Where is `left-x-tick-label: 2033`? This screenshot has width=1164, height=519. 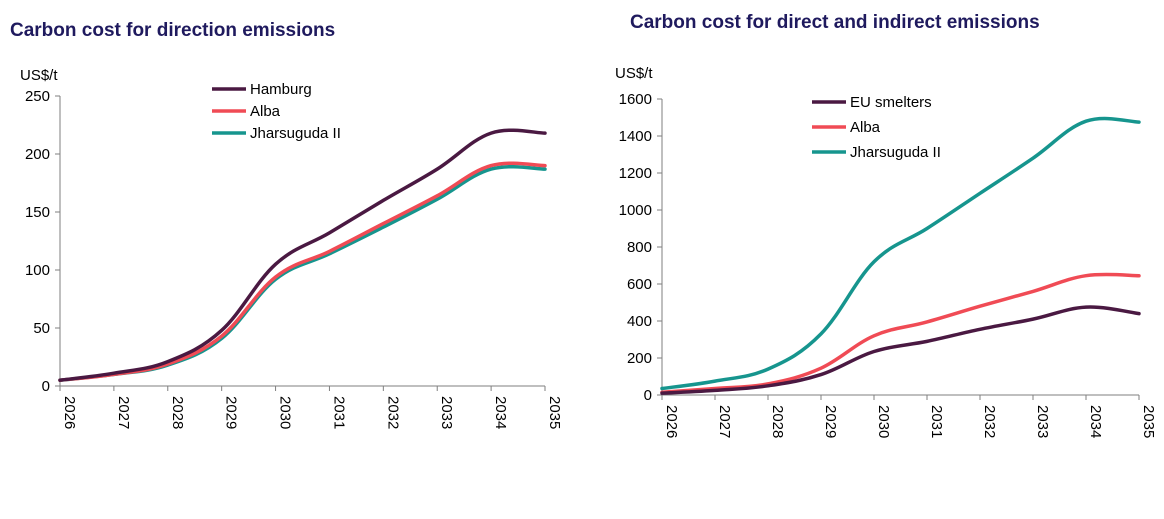 left-x-tick-label: 2033 is located at coordinates (446, 412).